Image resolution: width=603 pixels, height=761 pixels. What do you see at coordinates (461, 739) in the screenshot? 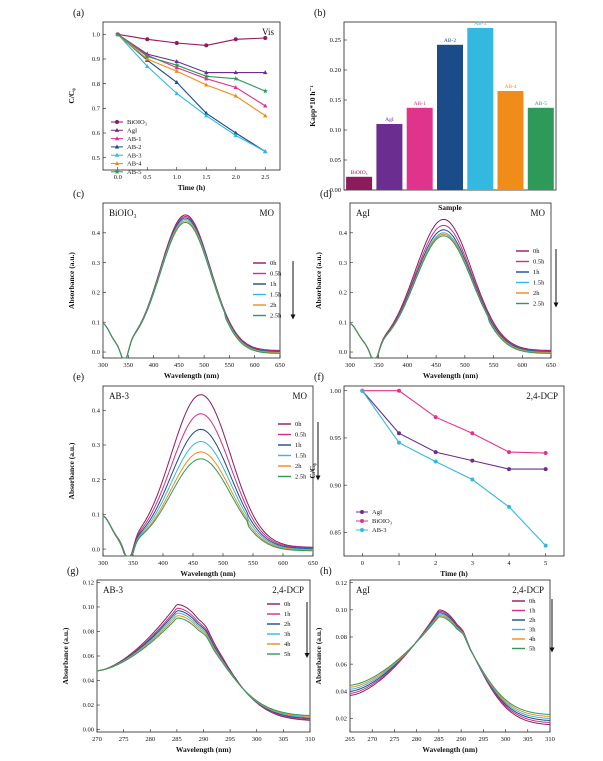
I see `x-tick-label: 290` at bounding box center [461, 739].